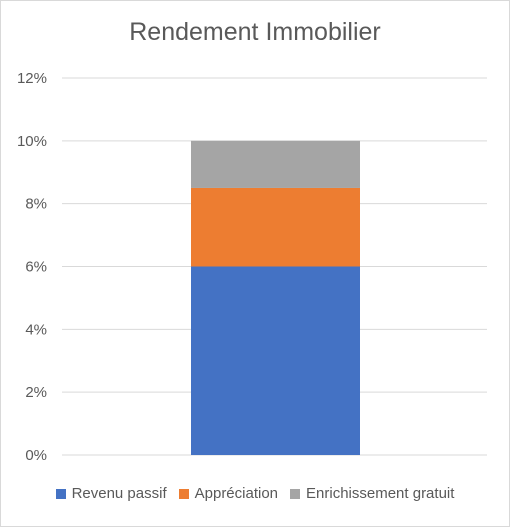 The height and width of the screenshot is (527, 510). What do you see at coordinates (119, 493) in the screenshot?
I see `legend-label: Revenu passif` at bounding box center [119, 493].